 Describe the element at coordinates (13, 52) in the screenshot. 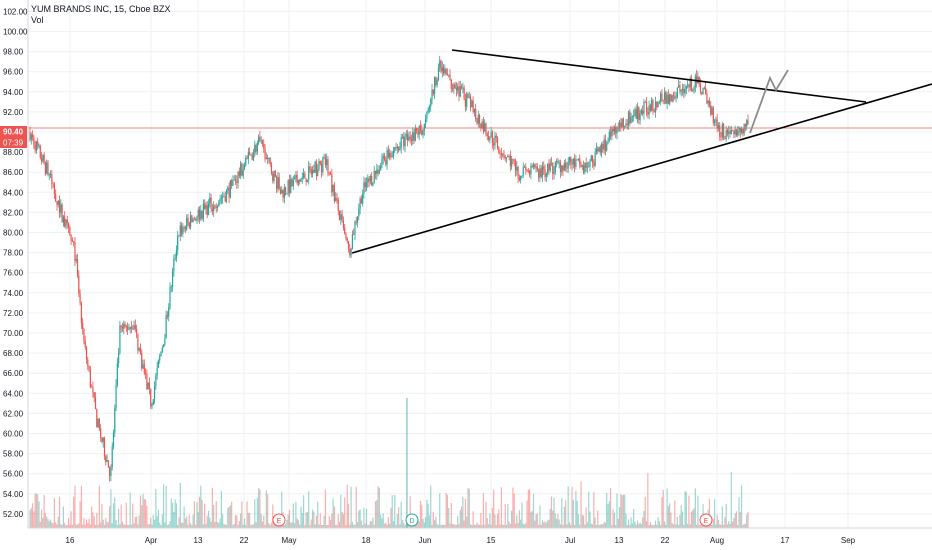

I see `y-tick-label: 98.00` at that location.